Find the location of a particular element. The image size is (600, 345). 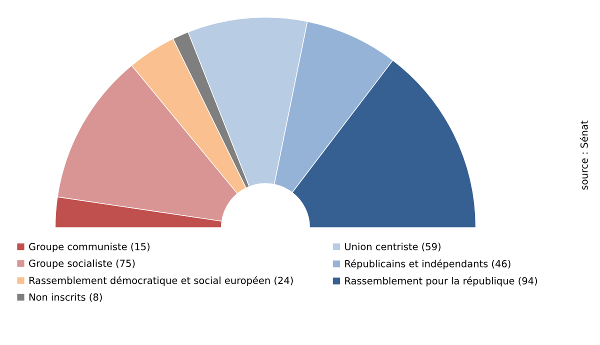

legend-label: Rassemblement démocratique et social européen (24) is located at coordinates (161, 281).